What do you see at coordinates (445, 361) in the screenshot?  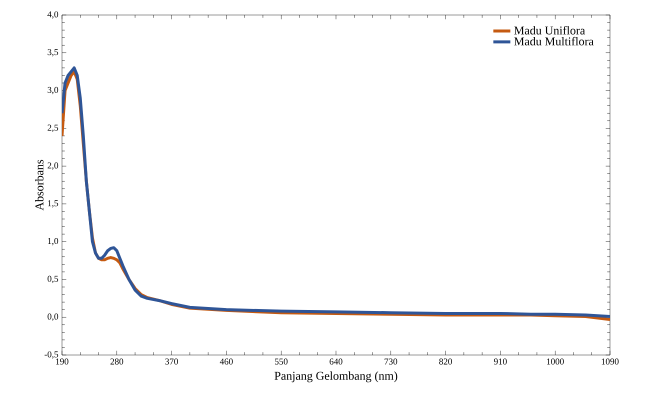 I see `x-tick-label: 820` at bounding box center [445, 361].